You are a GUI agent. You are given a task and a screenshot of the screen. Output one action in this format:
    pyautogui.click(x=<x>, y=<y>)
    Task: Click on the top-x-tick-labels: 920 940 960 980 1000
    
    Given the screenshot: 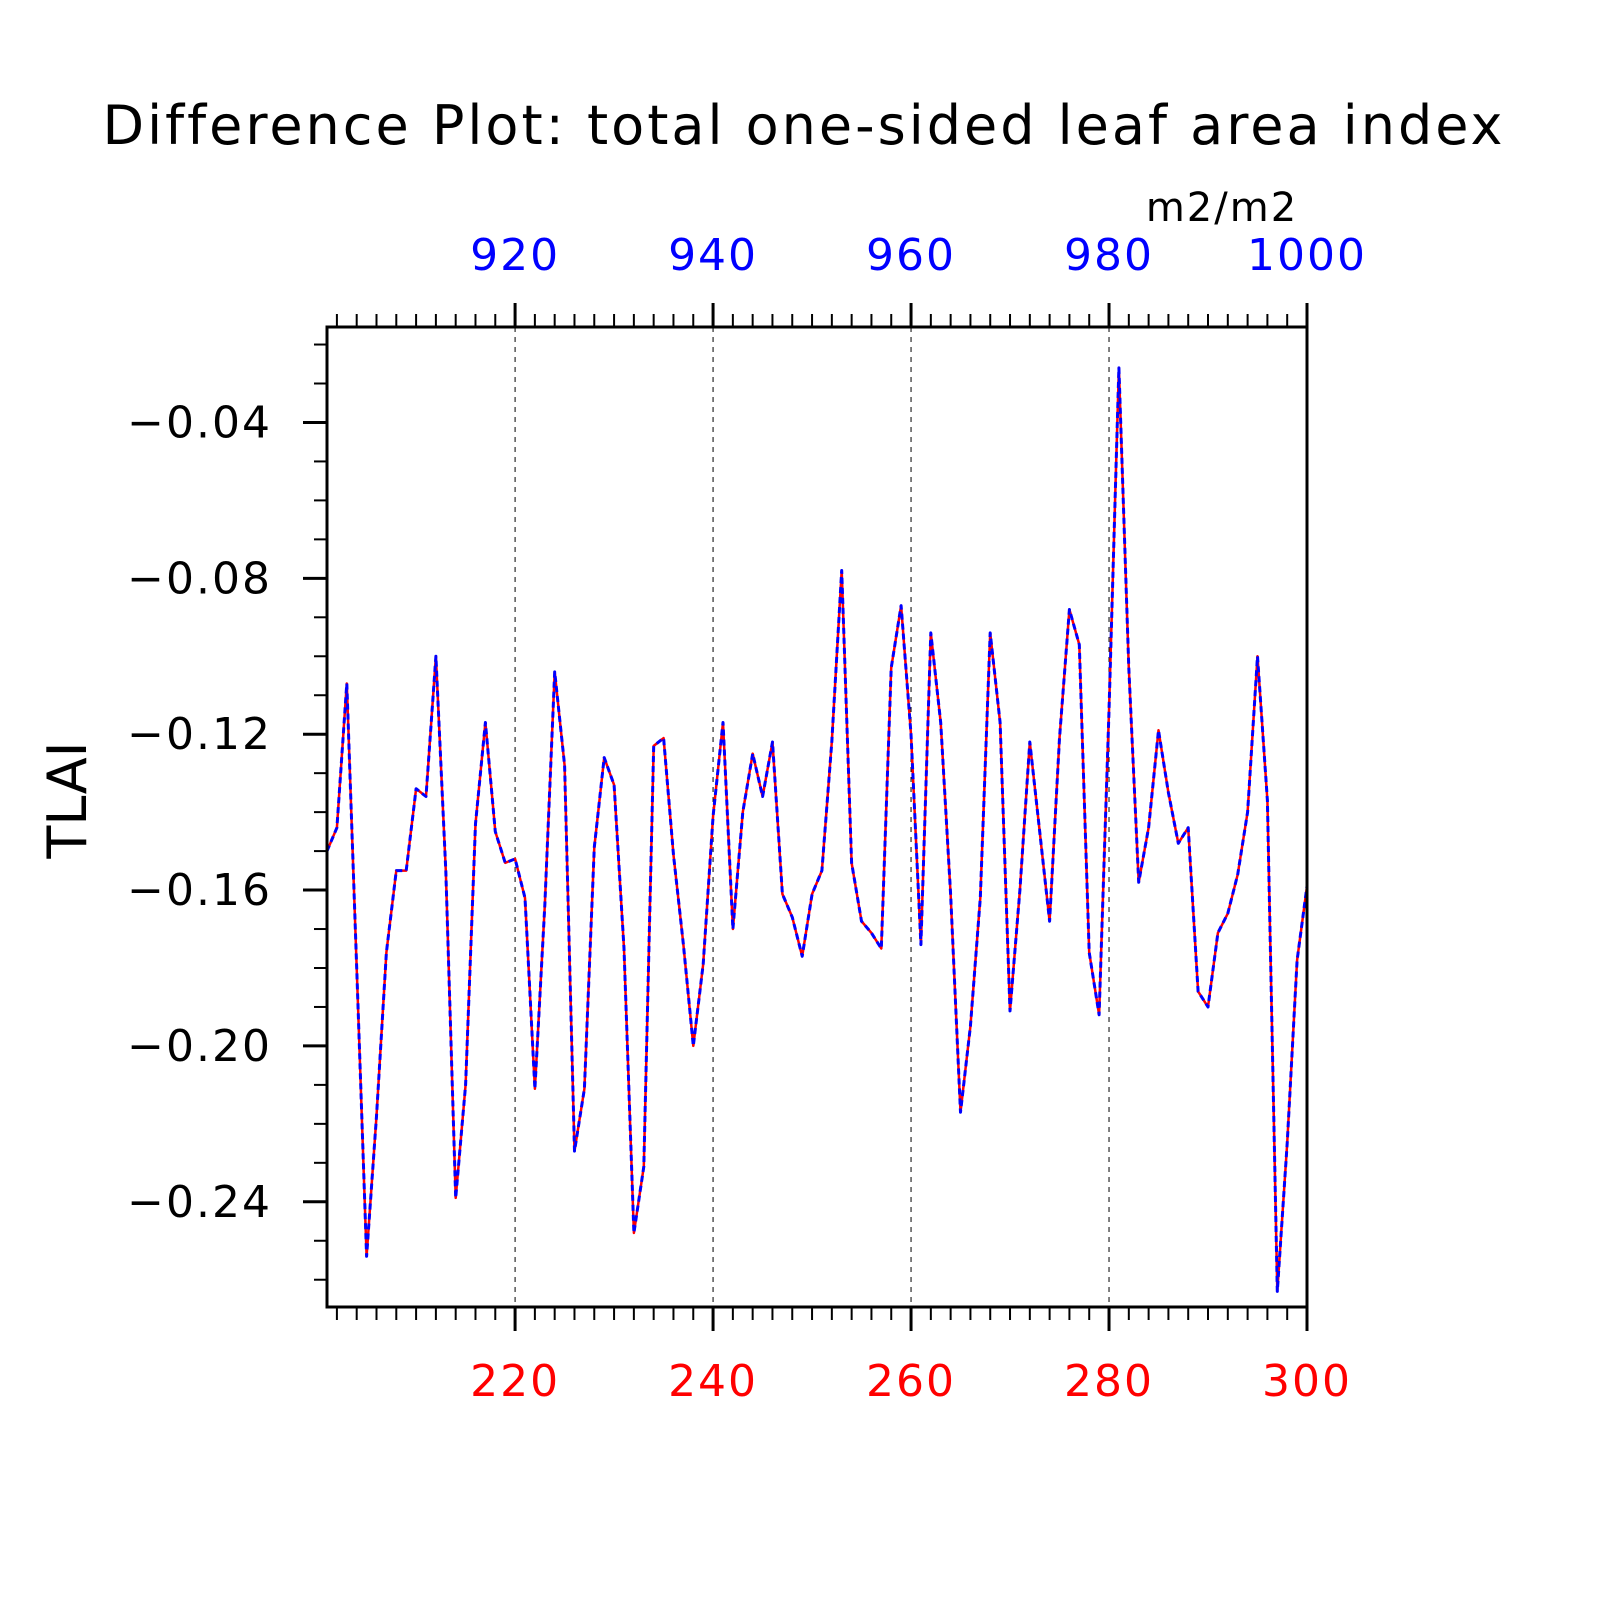 What is the action you would take?
    pyautogui.click(x=918, y=255)
    